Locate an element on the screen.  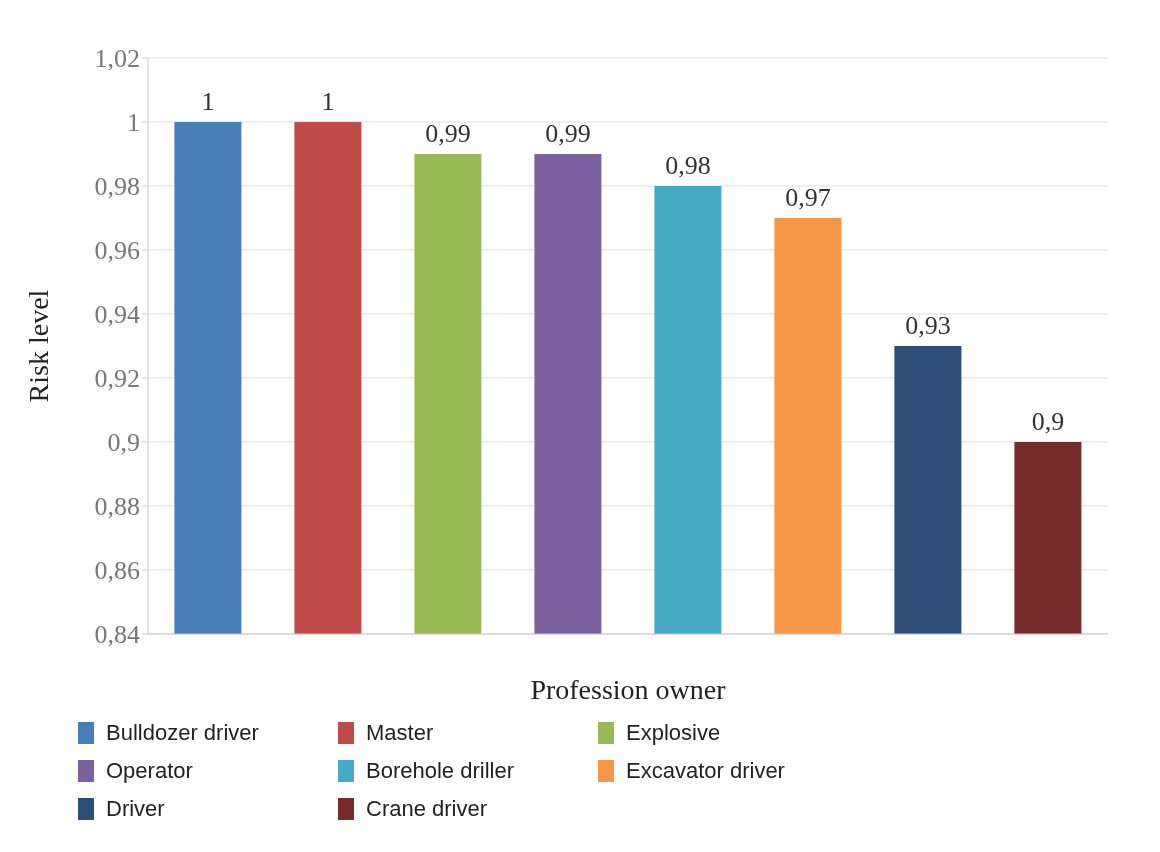
data-label: 0,9 is located at coordinates (1048, 421).